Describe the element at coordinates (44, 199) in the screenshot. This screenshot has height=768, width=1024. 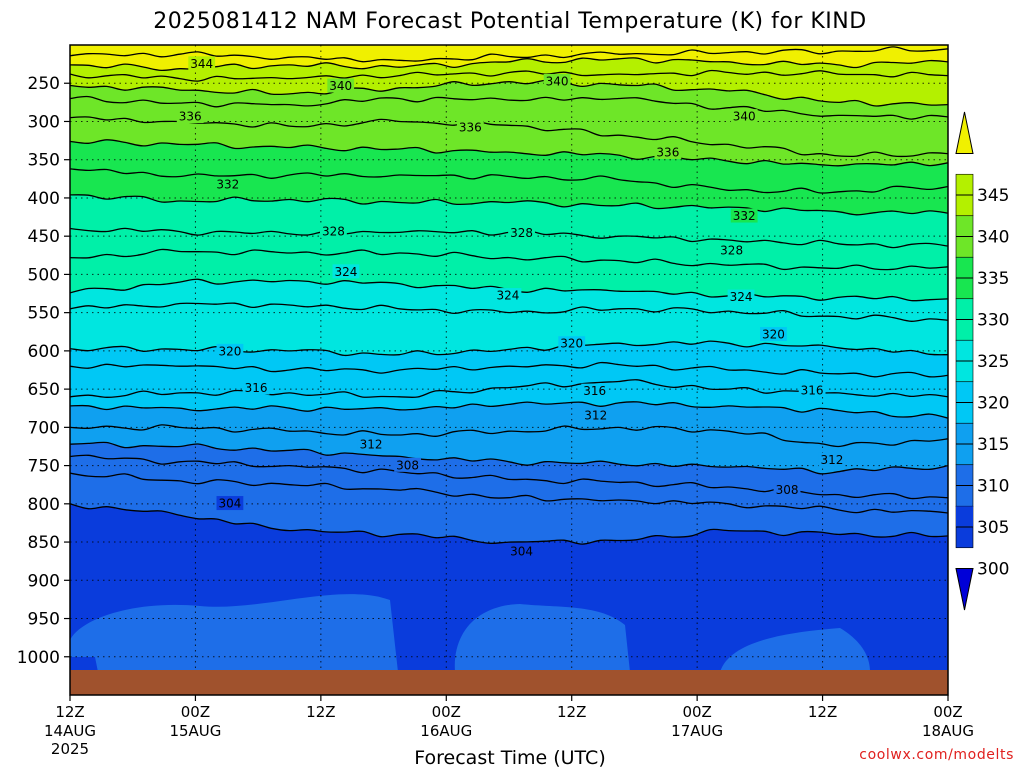
I see `y-tick-label: 400` at that location.